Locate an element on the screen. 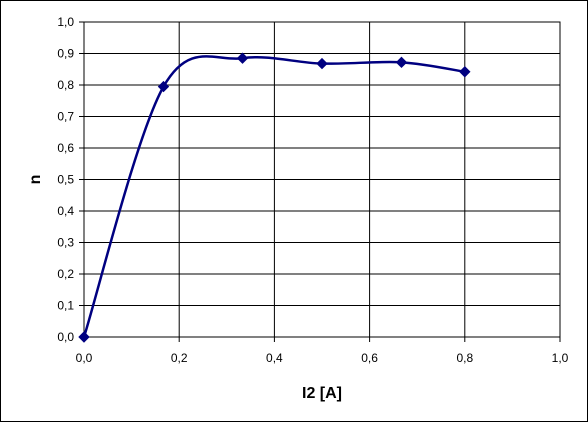  x-tick-labels: 0,0 0,2 0,4 0,6 0,8 1,0 is located at coordinates (322, 358).